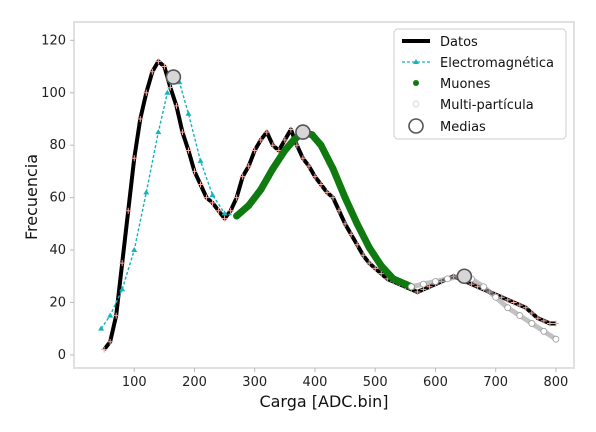 This screenshot has width=596, height=432. Describe the element at coordinates (315, 382) in the screenshot. I see `x-tick-label: 400` at that location.